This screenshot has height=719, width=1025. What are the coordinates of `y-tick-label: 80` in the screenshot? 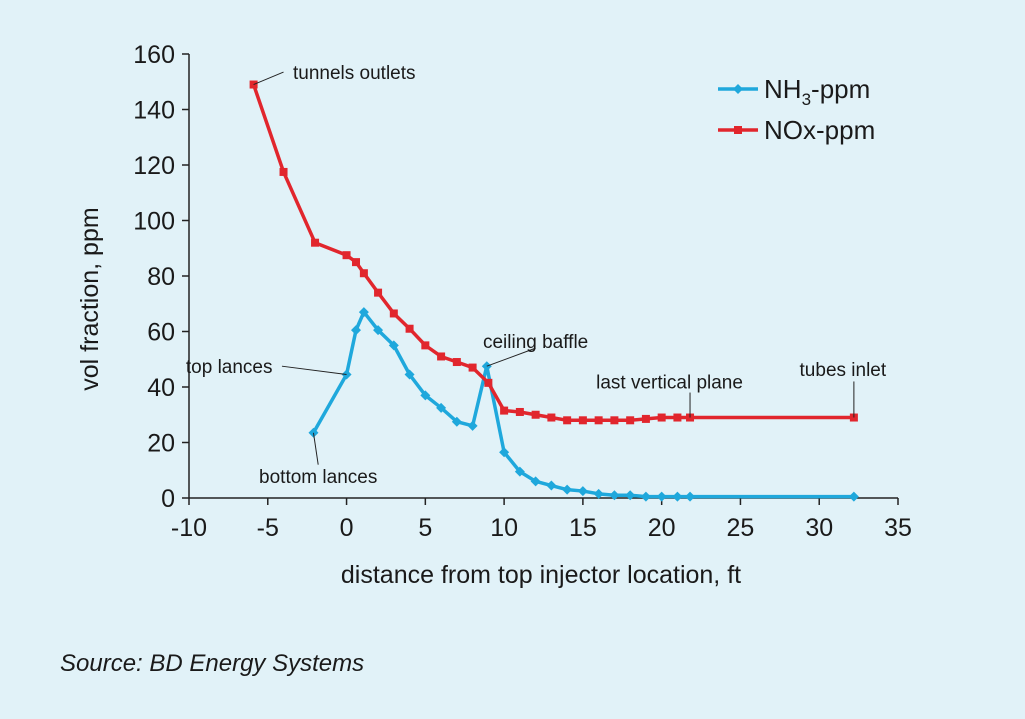 It's located at (161, 277).